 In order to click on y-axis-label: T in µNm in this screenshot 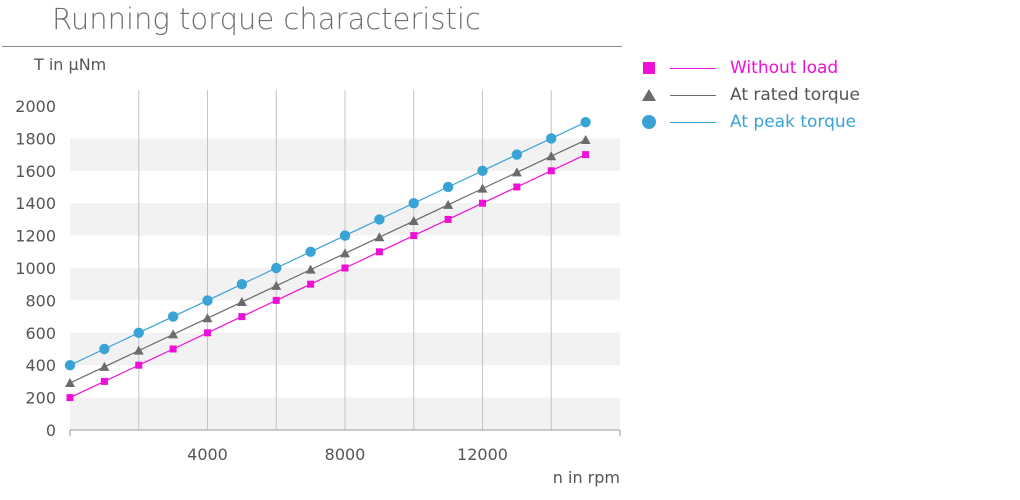, I will do `click(69, 64)`.